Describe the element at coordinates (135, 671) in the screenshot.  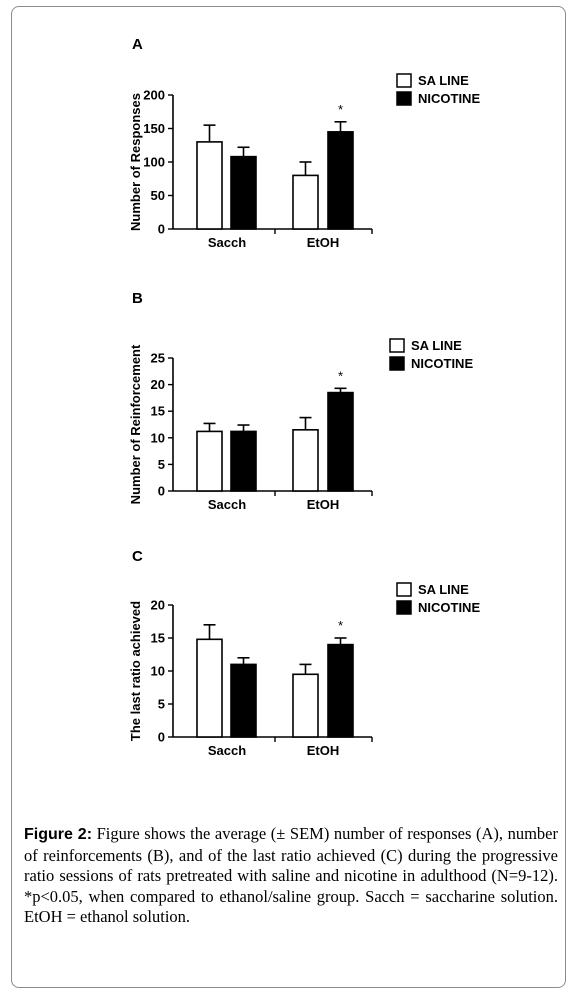
I see `y-axis-label: The last ratio achieved` at that location.